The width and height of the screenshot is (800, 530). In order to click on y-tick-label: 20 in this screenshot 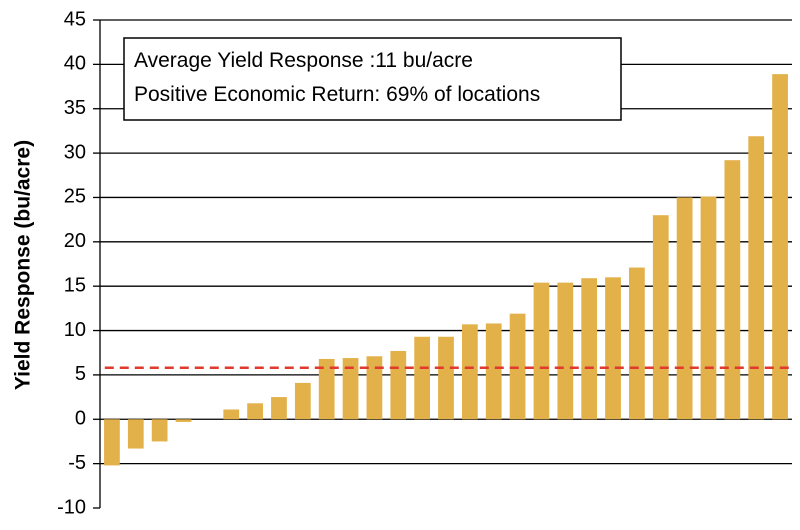, I will do `click(75, 241)`.